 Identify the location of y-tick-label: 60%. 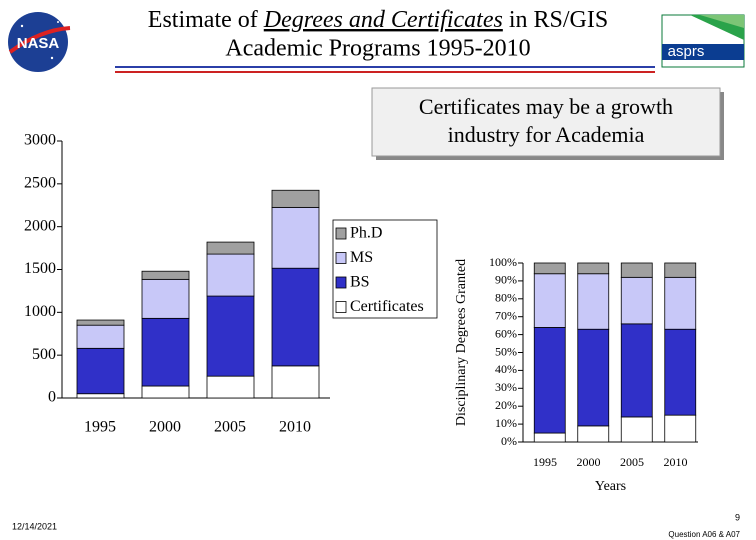
(506, 333).